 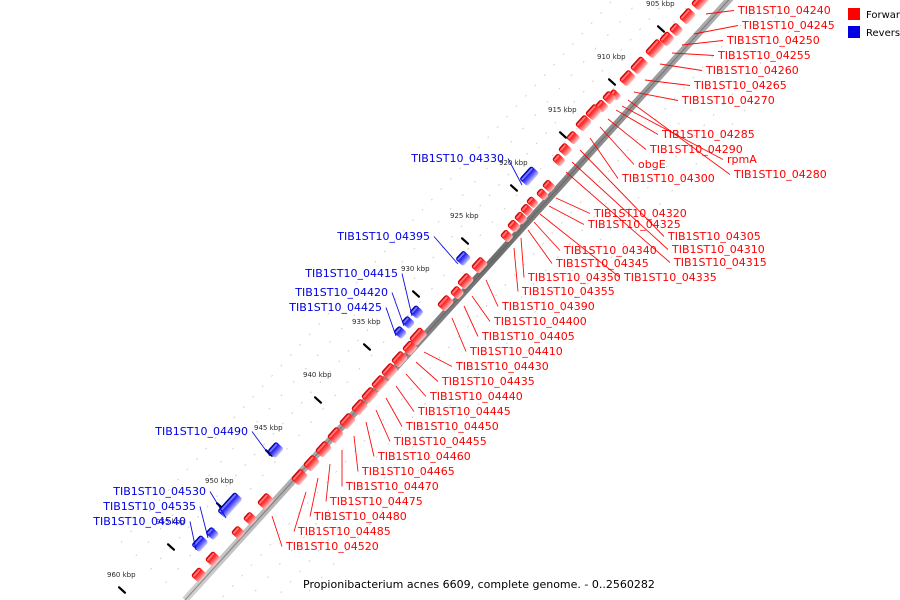 I want to click on gene-label-TIB1ST10_04325: TIB1ST10_04325, so click(x=634, y=224).